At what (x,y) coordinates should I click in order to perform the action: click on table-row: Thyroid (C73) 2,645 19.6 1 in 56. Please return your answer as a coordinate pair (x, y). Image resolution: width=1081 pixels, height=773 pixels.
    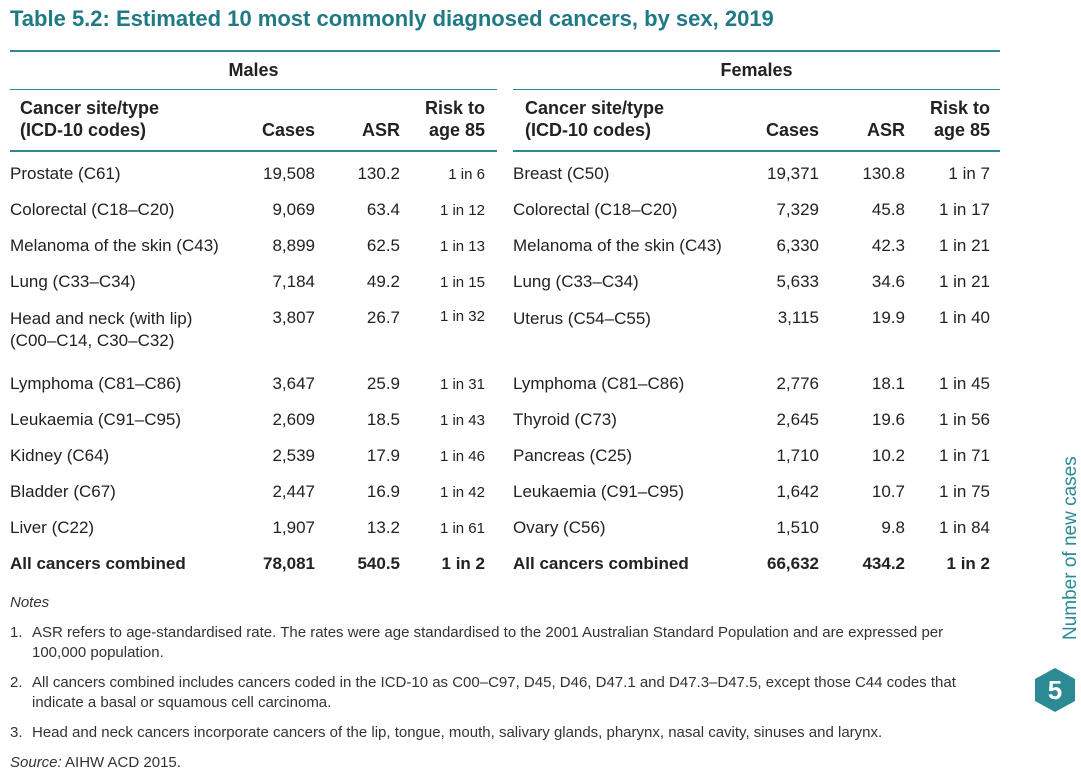
    Looking at the image, I should click on (756, 420).